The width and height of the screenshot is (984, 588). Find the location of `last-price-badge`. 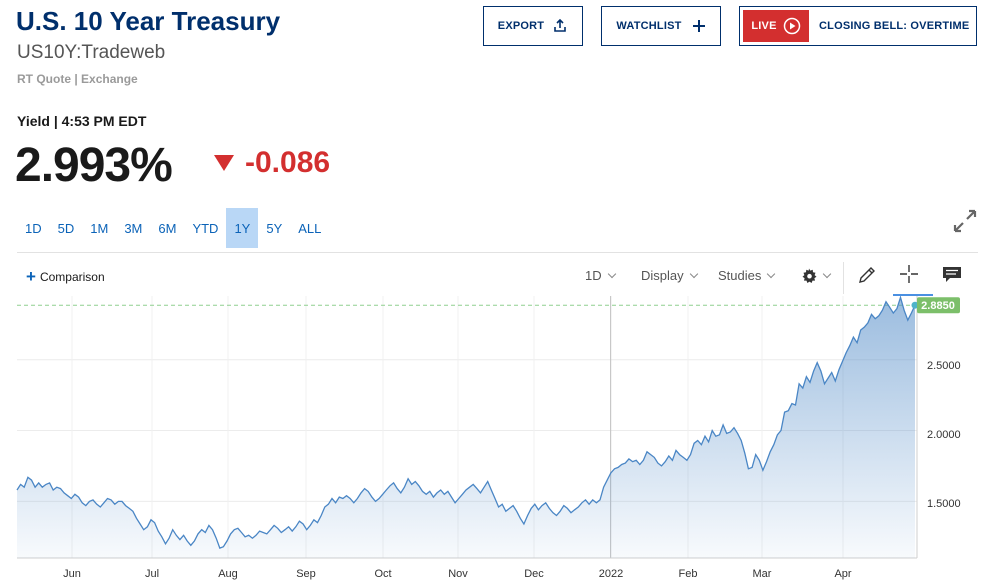

last-price-badge is located at coordinates (938, 305).